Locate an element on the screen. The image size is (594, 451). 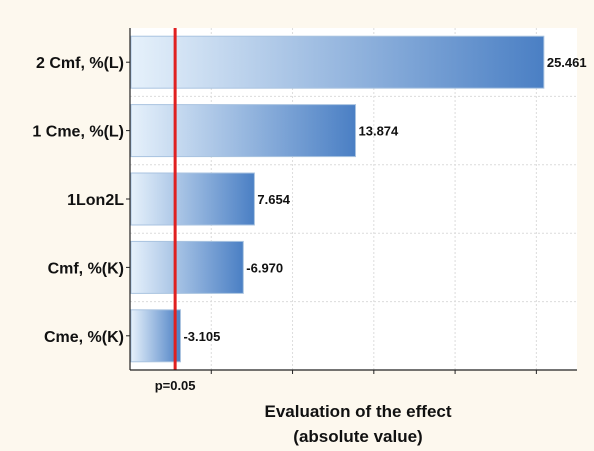
bar-value-label: 7.654 is located at coordinates (273, 199).